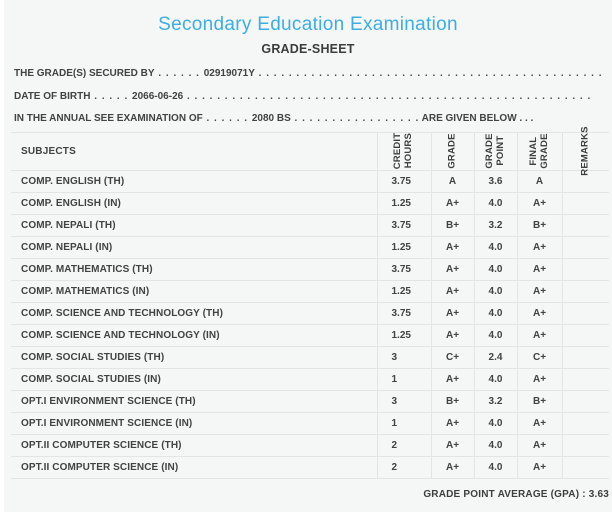 Image resolution: width=612 pixels, height=512 pixels. I want to click on info-suffix: ARE GIVEN BELOW . . ., so click(476, 118).